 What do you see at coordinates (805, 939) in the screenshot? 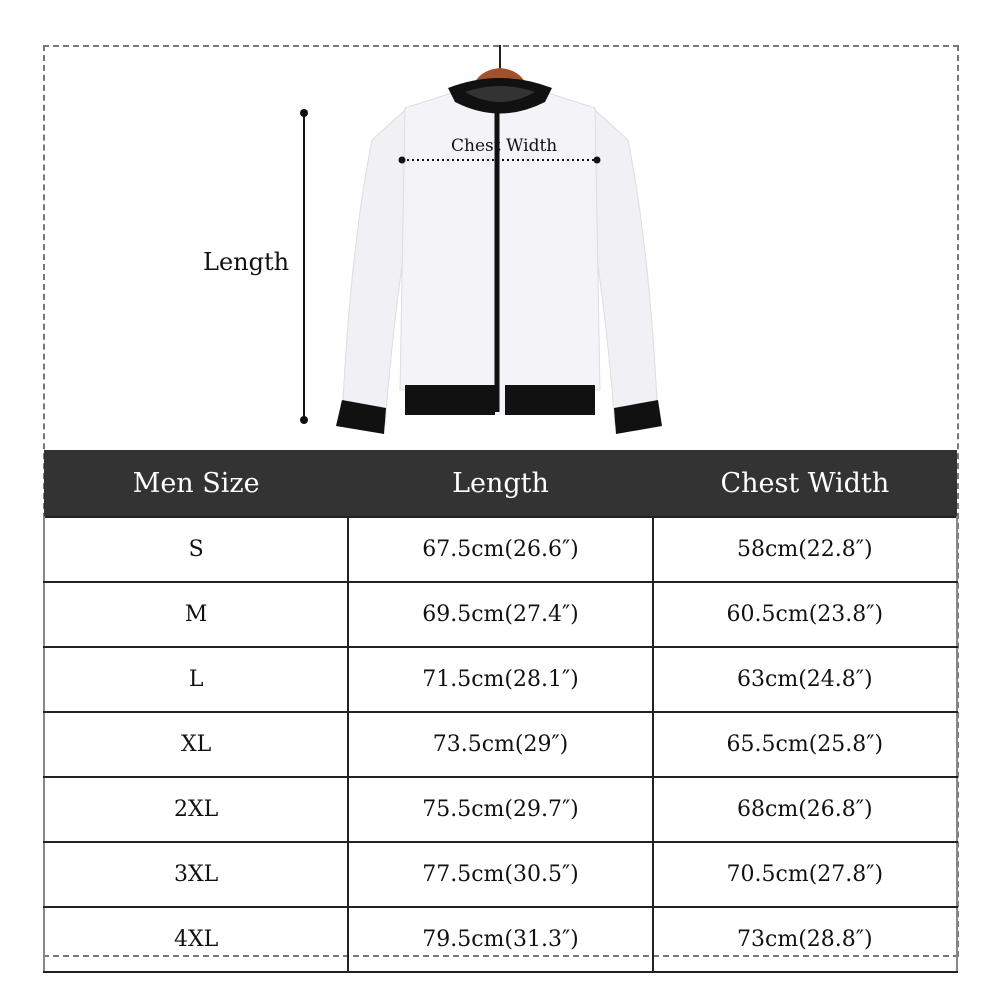
I see `chest-width-cell: 73cm(28.8″)` at bounding box center [805, 939].